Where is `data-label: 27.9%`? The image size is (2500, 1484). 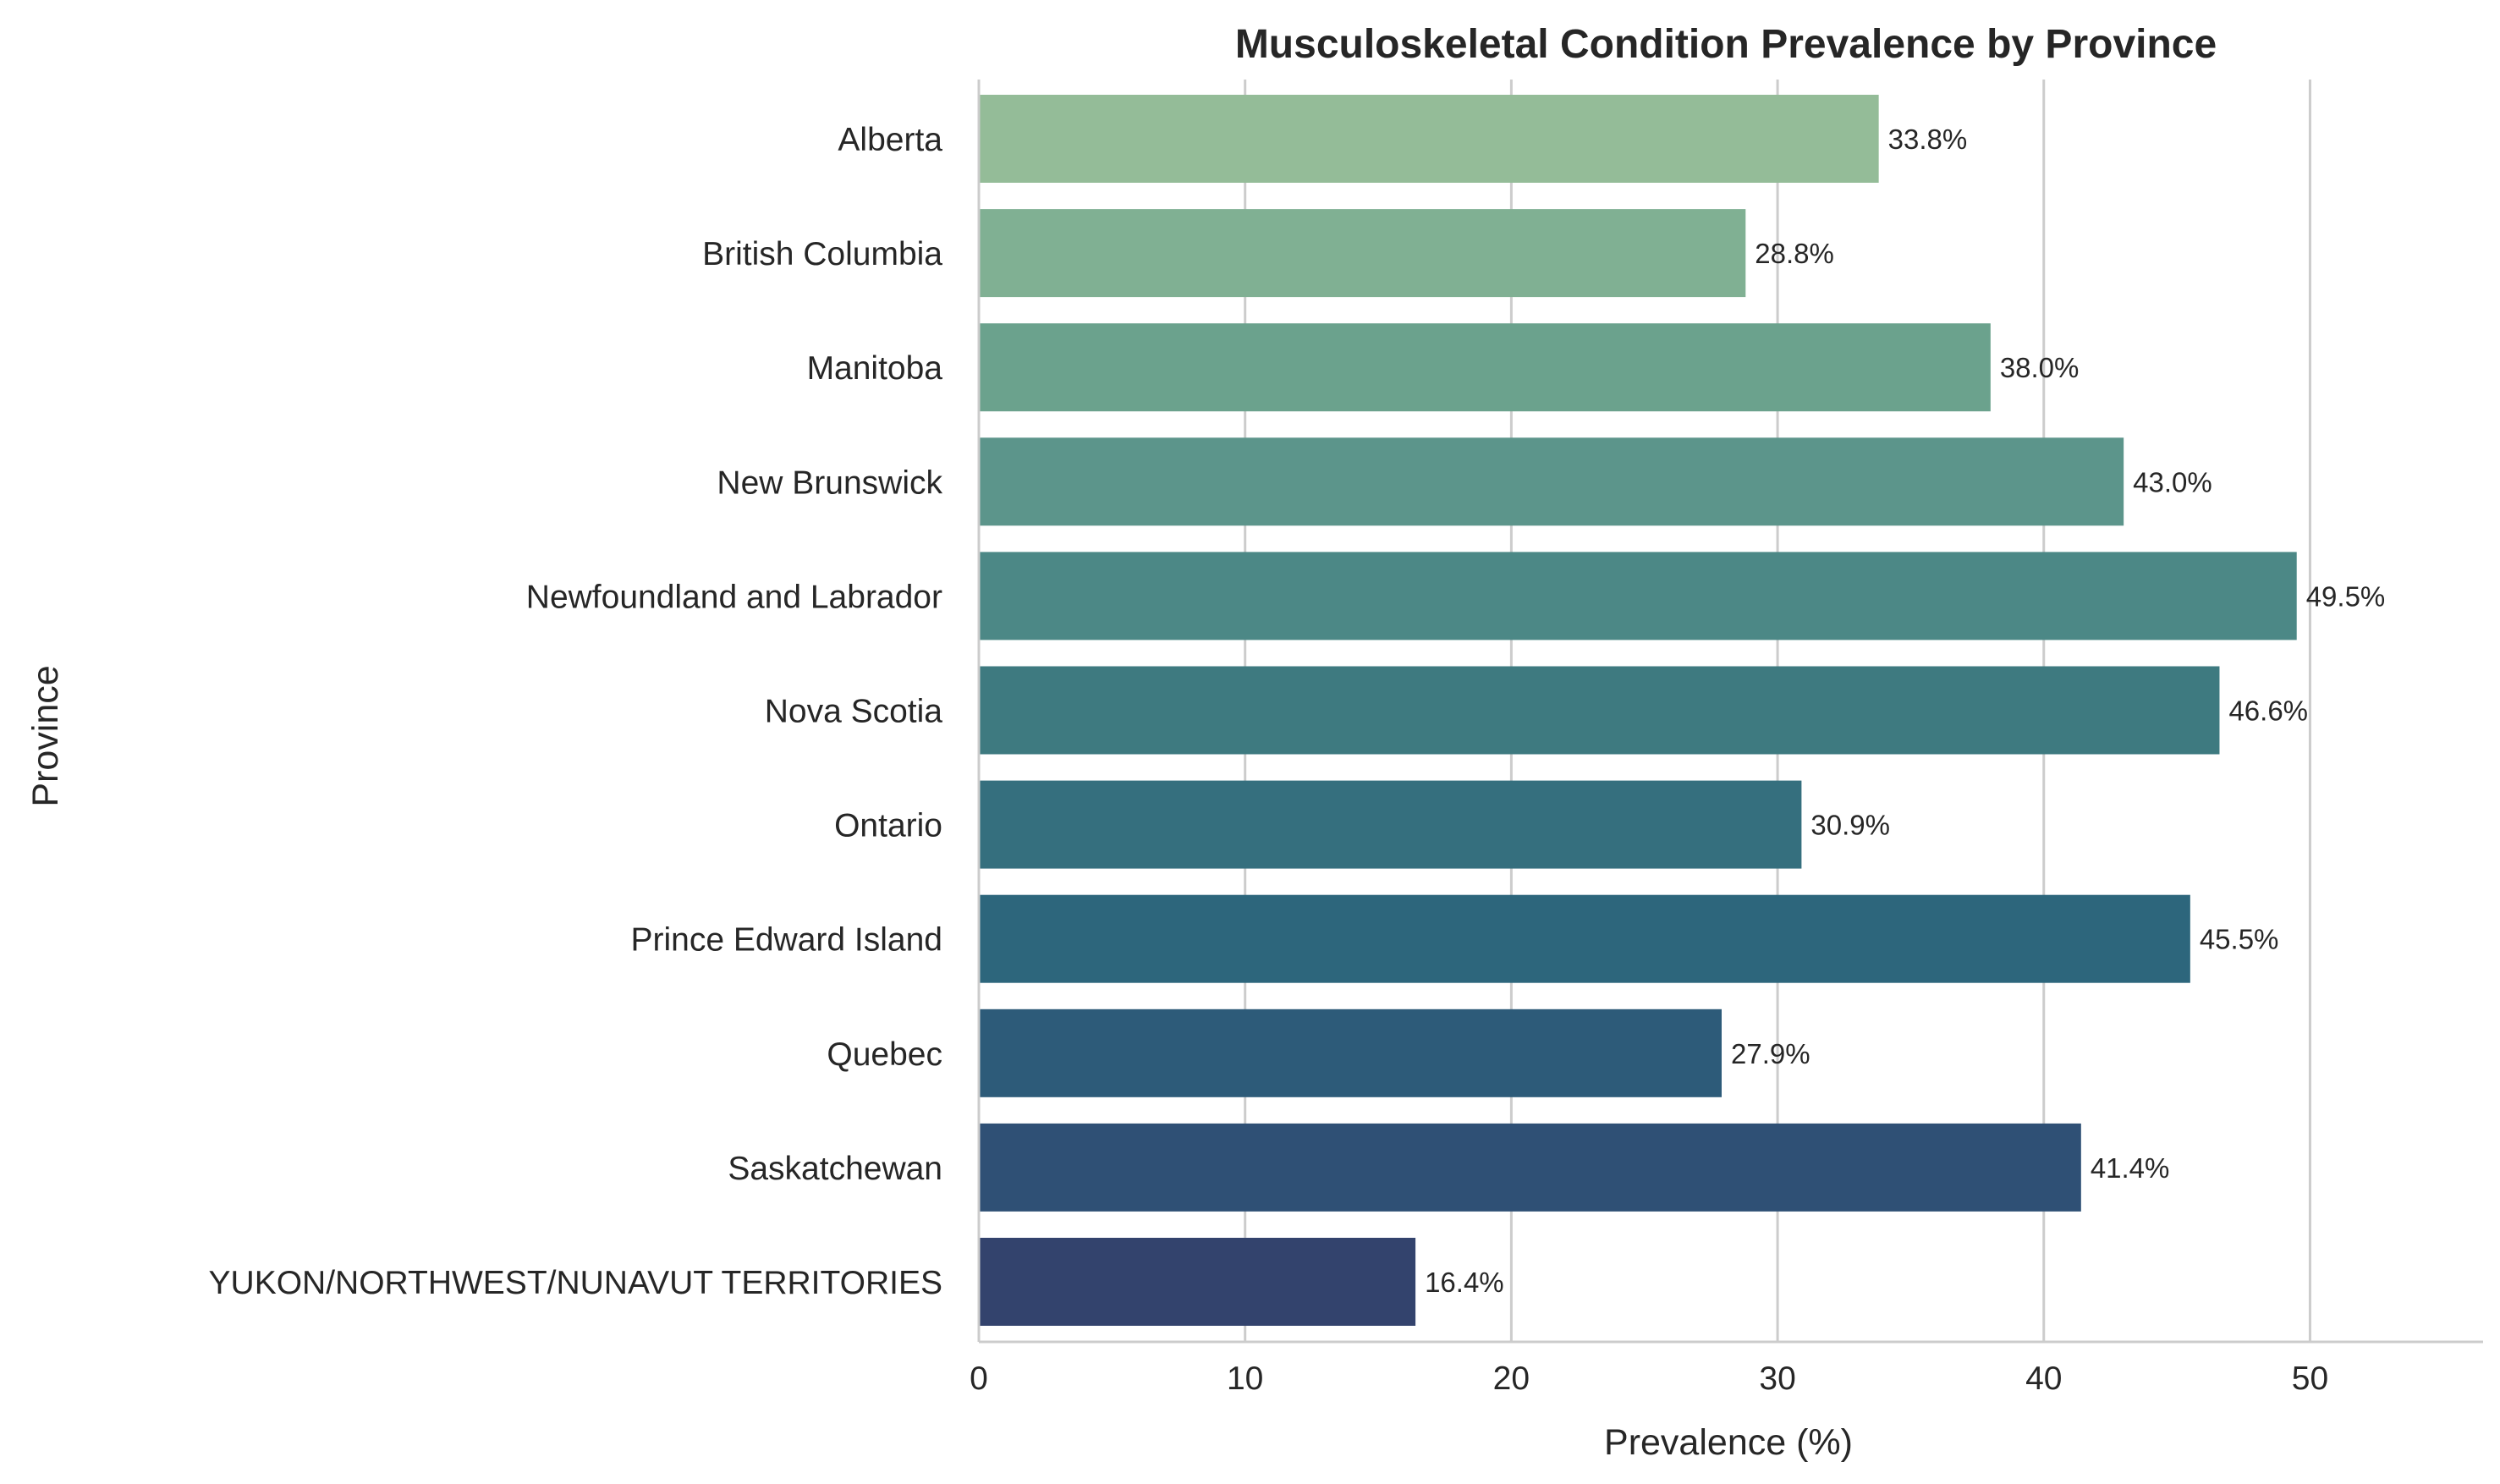 data-label: 27.9% is located at coordinates (1770, 1053).